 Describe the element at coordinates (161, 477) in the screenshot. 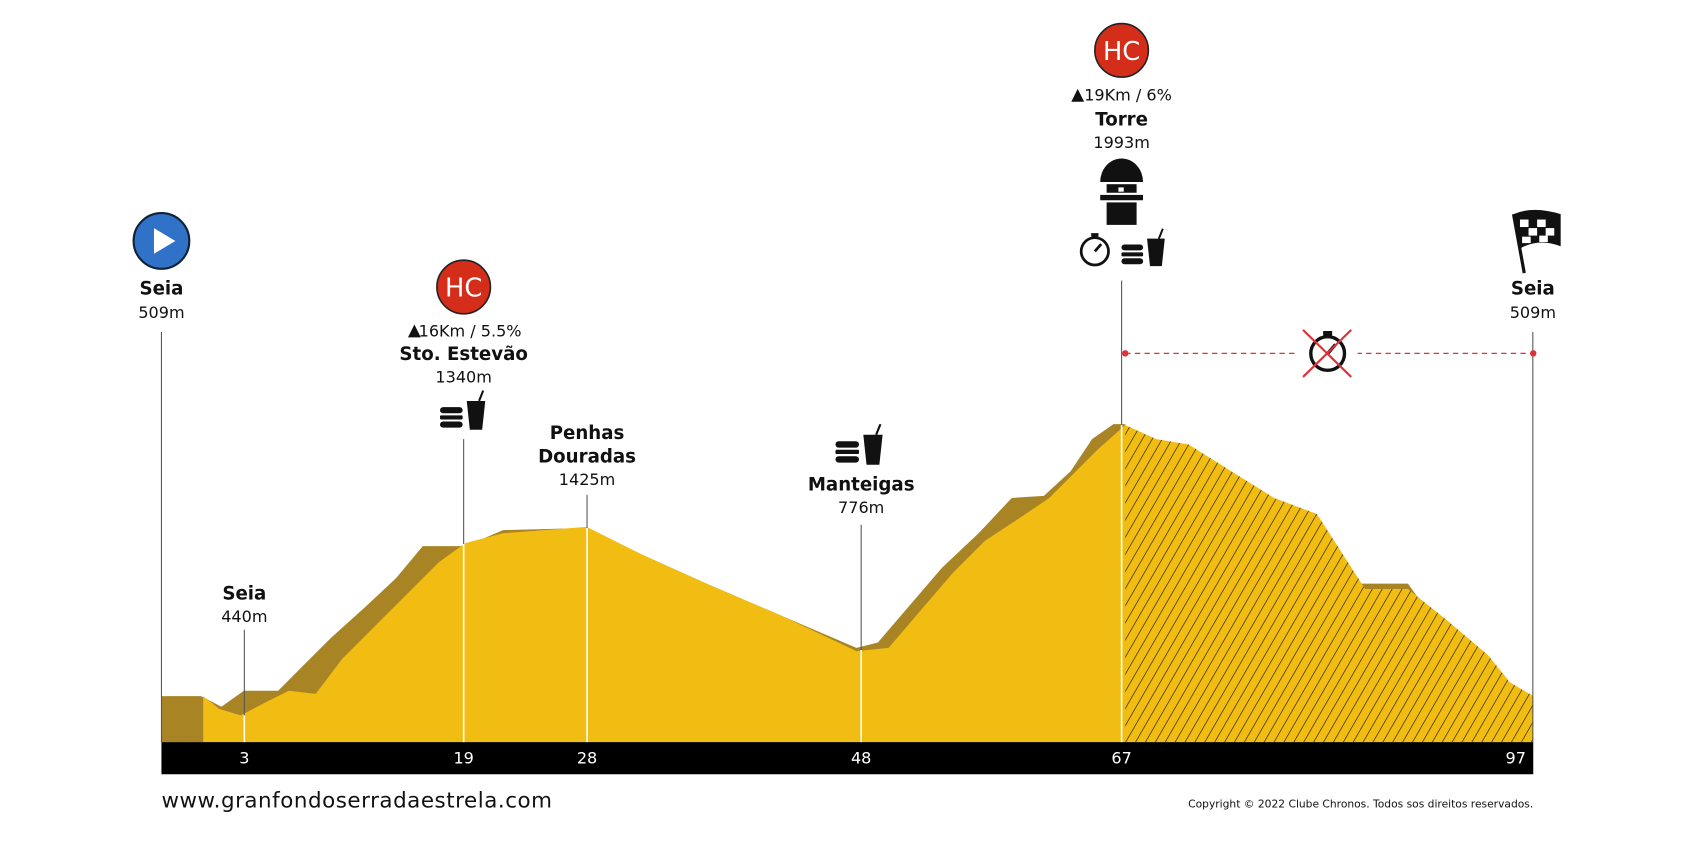

I see `start: Seia 509m` at that location.